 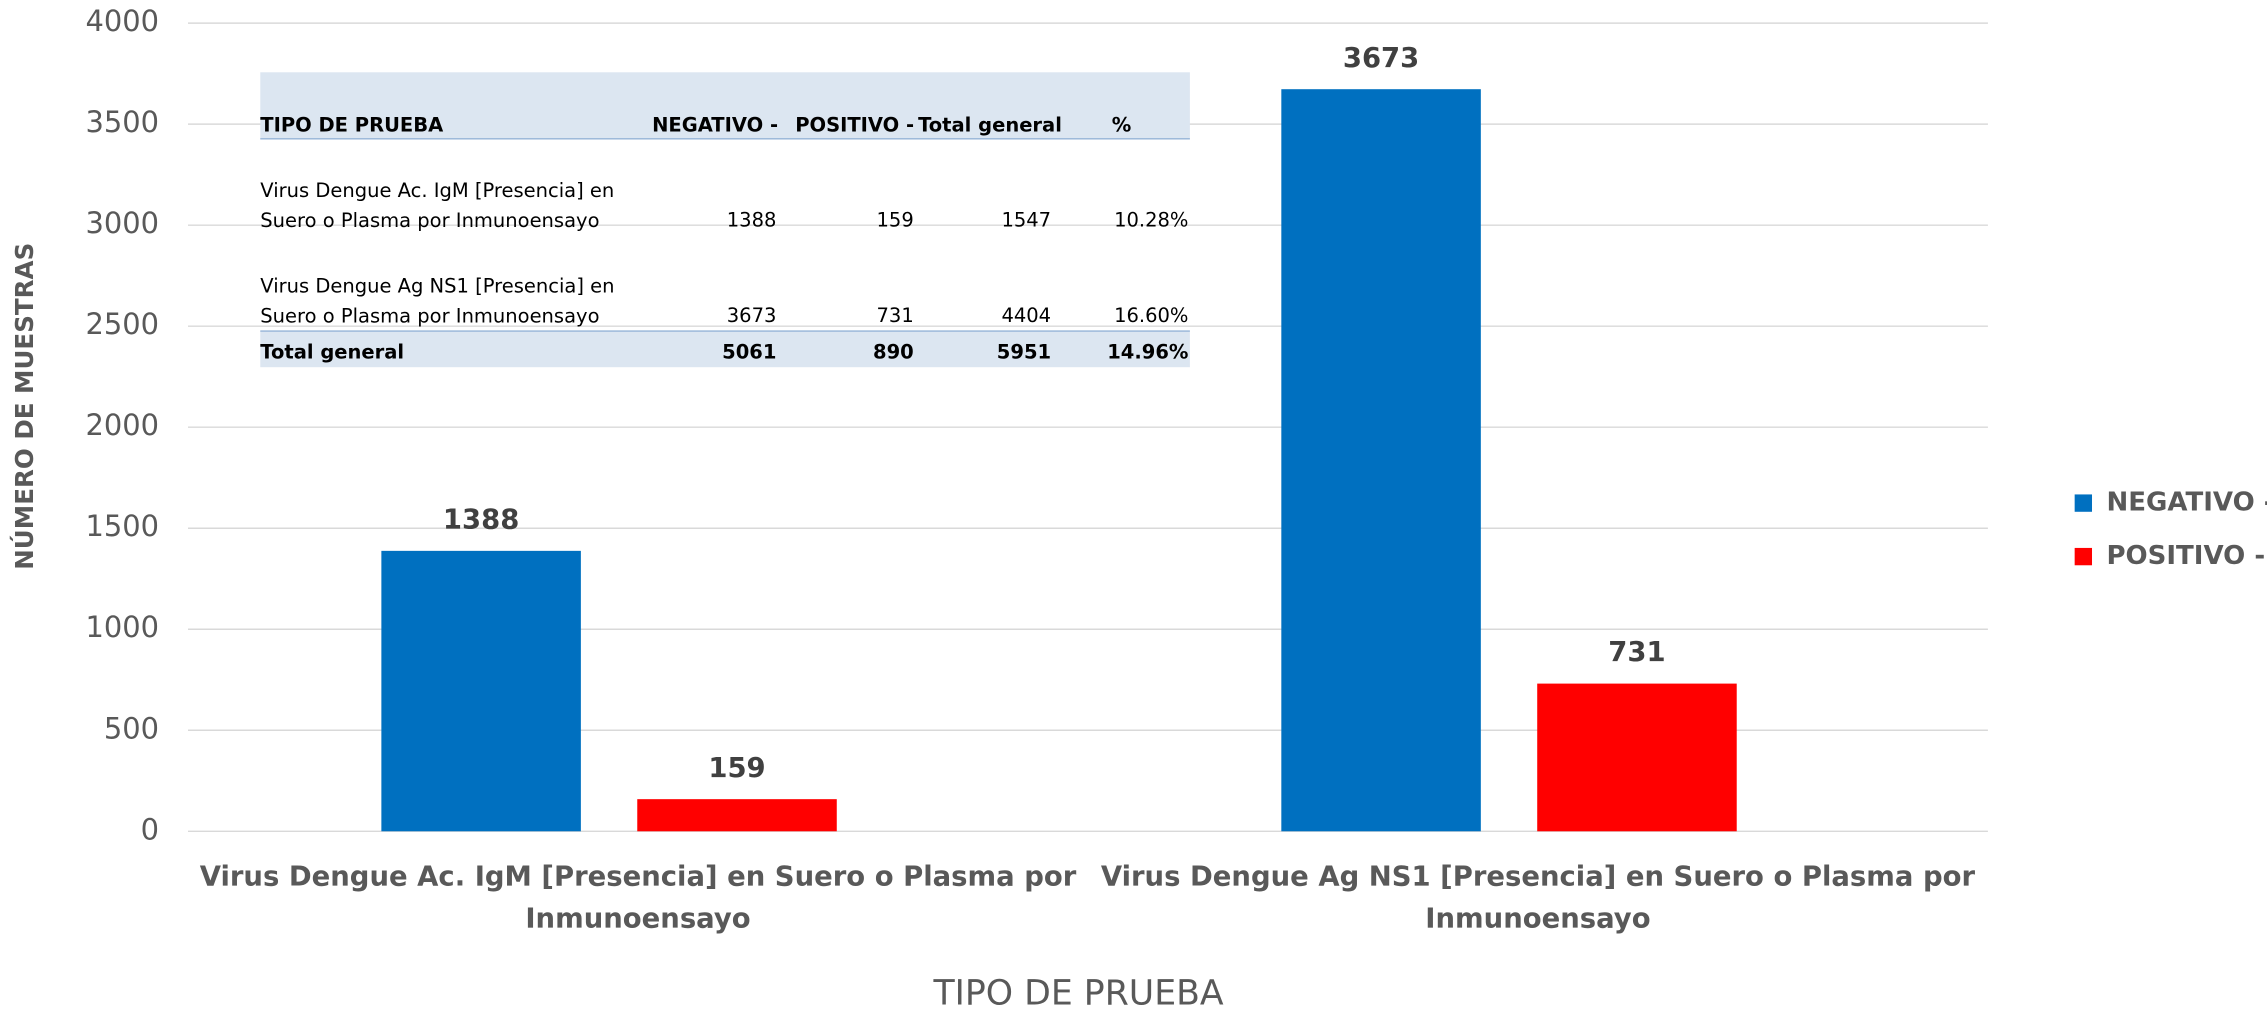 I want to click on table-header: POSITIVO -, so click(x=854, y=124).